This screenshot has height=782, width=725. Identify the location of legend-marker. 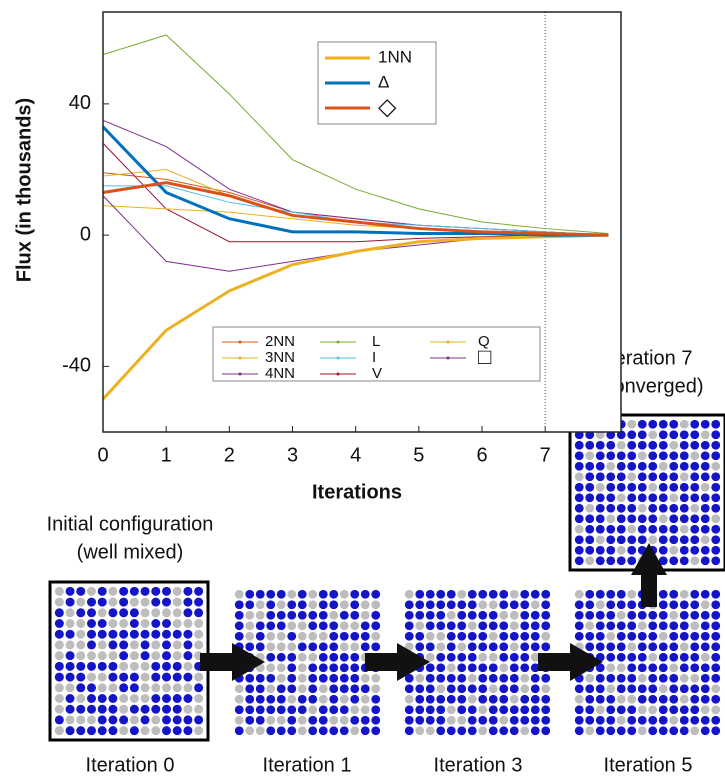
(240, 342).